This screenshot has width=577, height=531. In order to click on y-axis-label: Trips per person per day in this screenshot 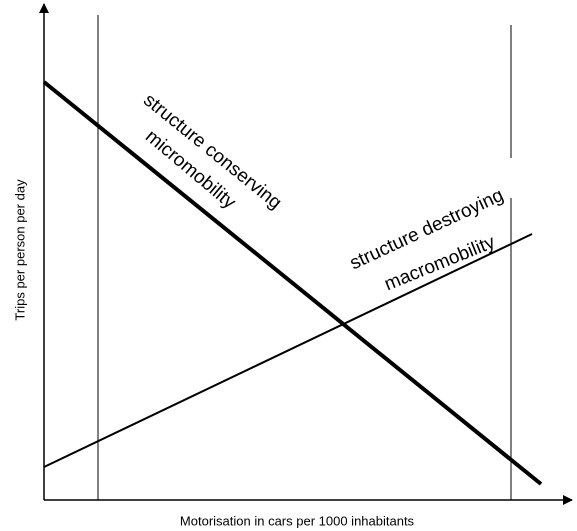, I will do `click(19, 250)`.